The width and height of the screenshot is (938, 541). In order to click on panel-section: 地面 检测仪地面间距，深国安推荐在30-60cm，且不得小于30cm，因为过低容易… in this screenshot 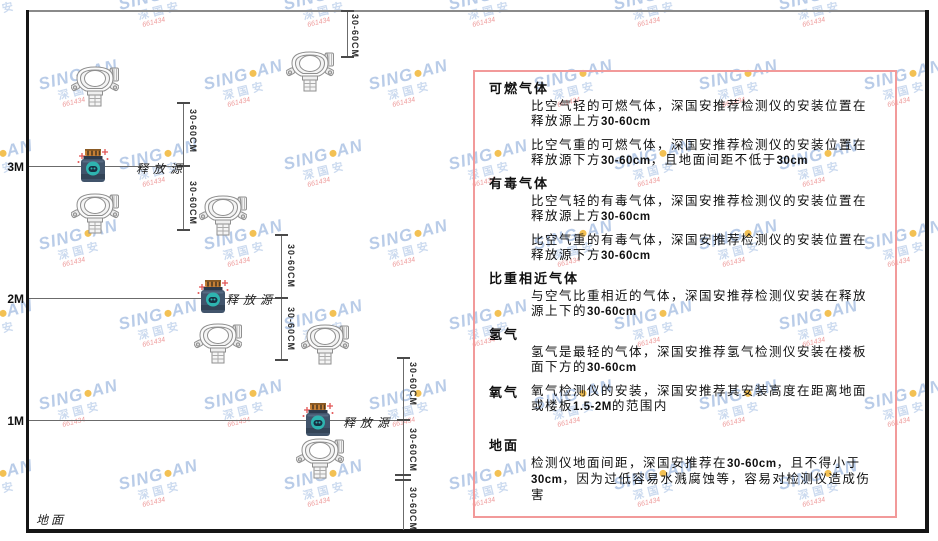, I will do `click(684, 471)`.